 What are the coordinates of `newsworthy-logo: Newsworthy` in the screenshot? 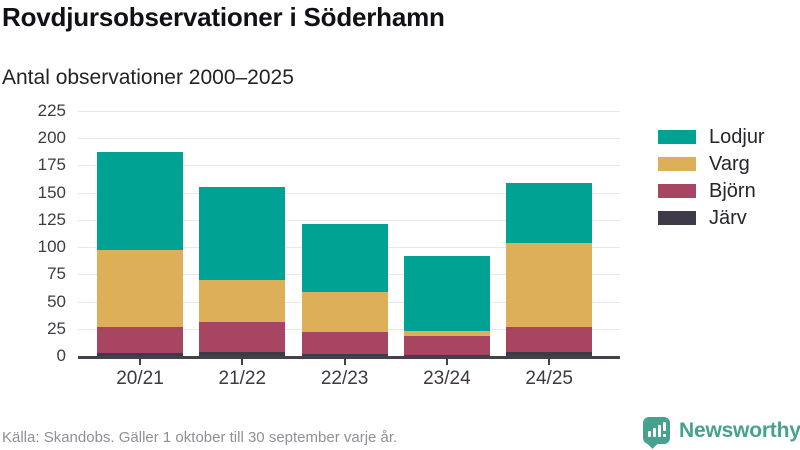 It's located at (721, 433).